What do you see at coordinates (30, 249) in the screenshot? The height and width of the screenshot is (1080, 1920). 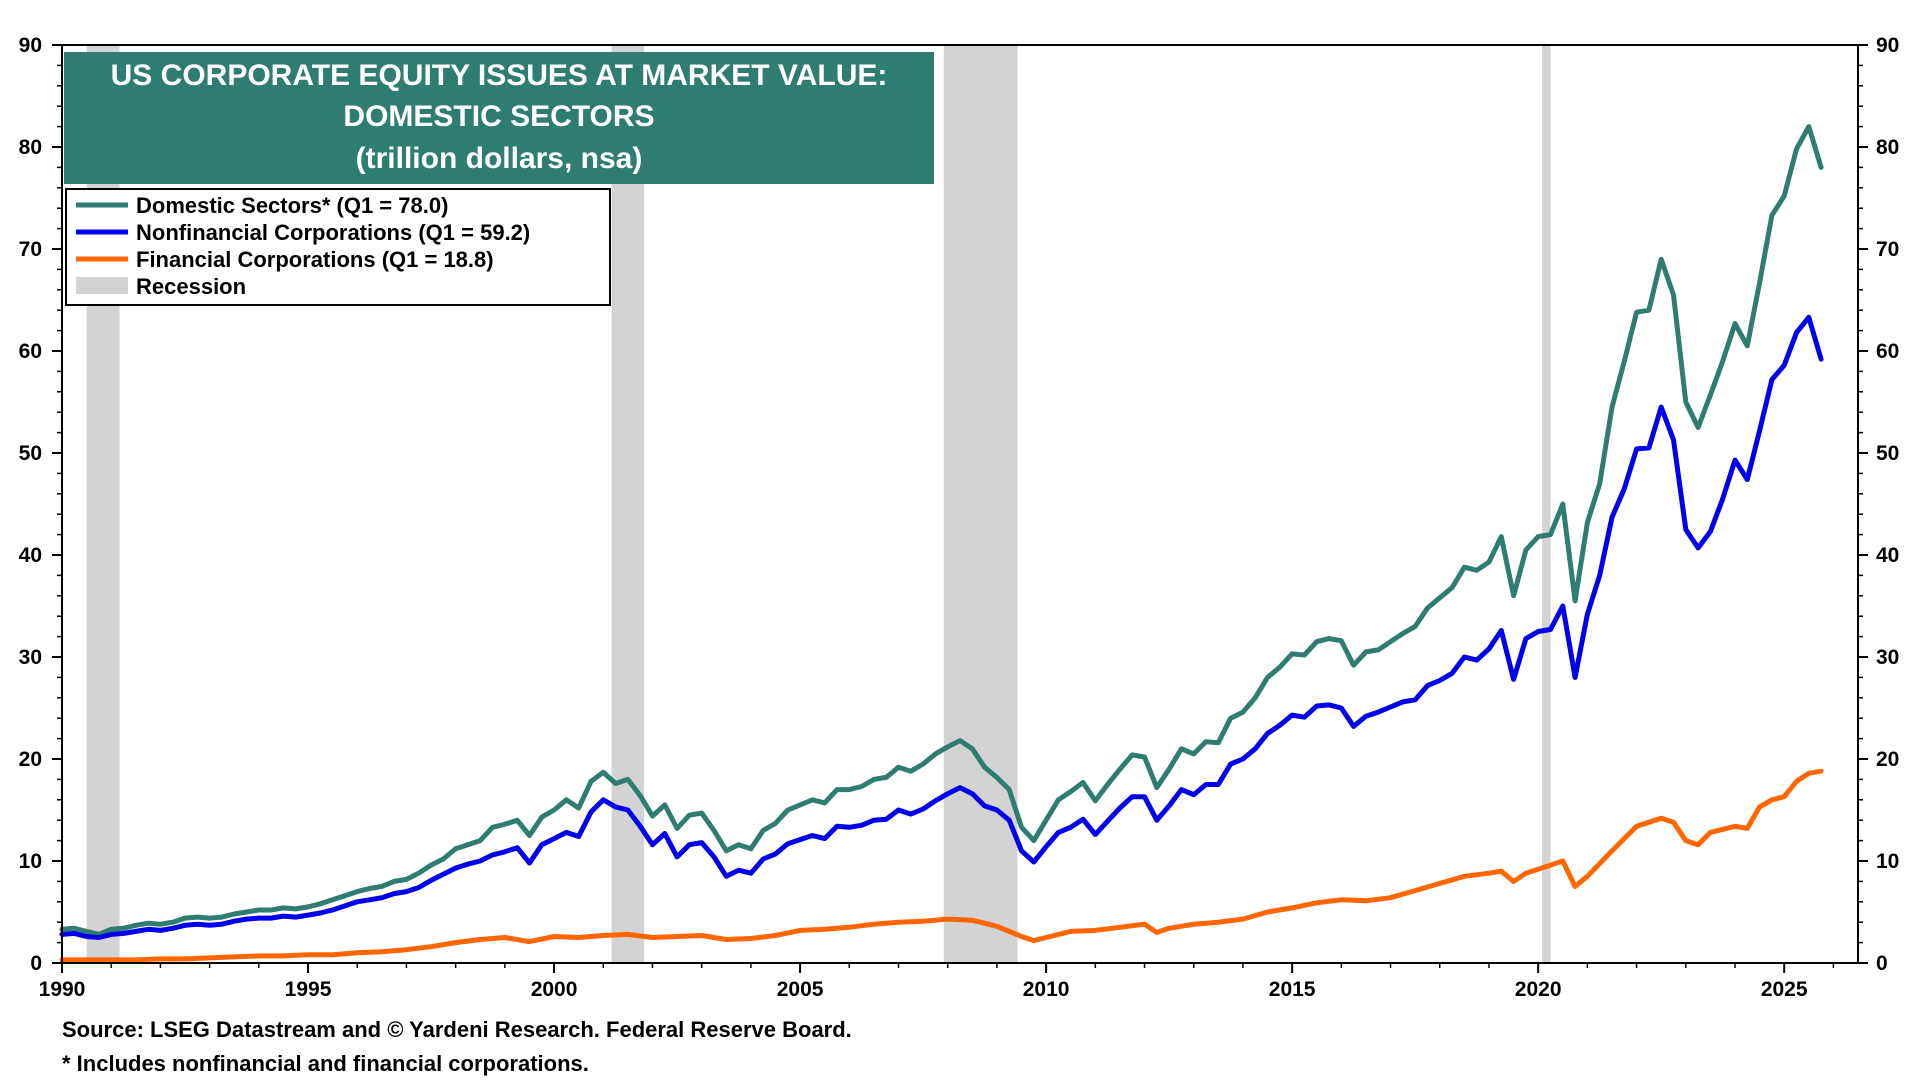 I see `y-tick-label-left: 70` at bounding box center [30, 249].